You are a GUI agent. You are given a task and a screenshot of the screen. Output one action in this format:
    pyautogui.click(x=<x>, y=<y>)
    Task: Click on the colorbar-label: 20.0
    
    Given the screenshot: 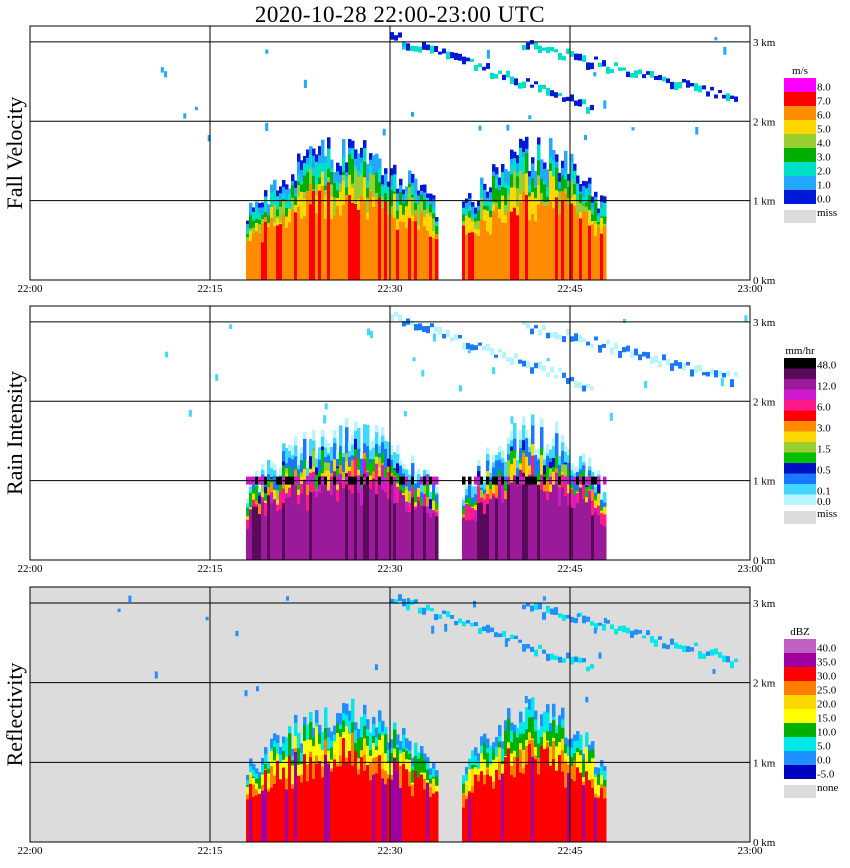 What is the action you would take?
    pyautogui.click(x=827, y=704)
    